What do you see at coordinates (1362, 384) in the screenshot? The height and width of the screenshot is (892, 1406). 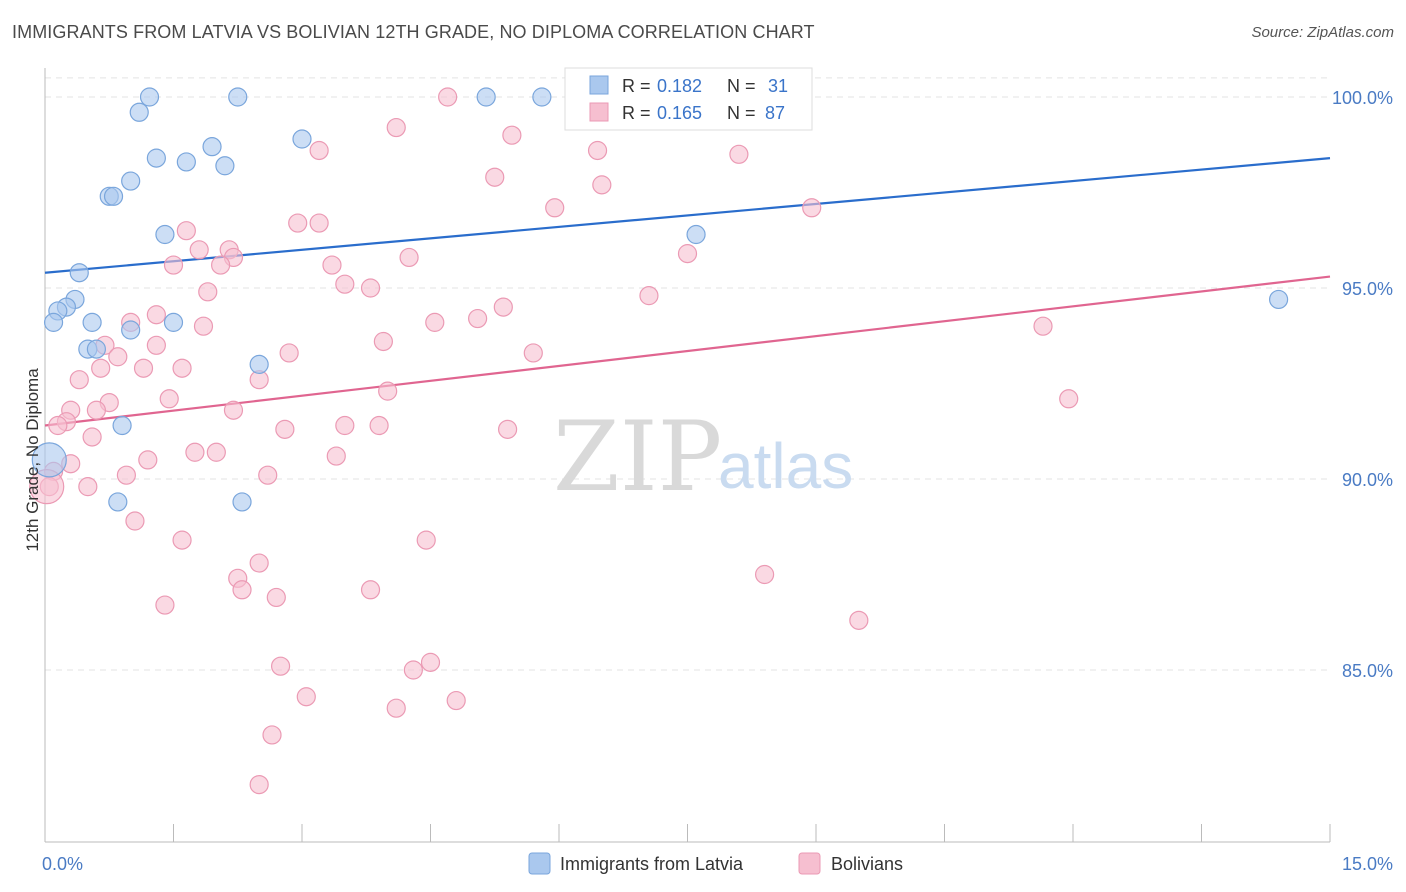 I see `y-tick-labels: 85.0% 90.0% 95.0% 100.0%` at bounding box center [1362, 384].